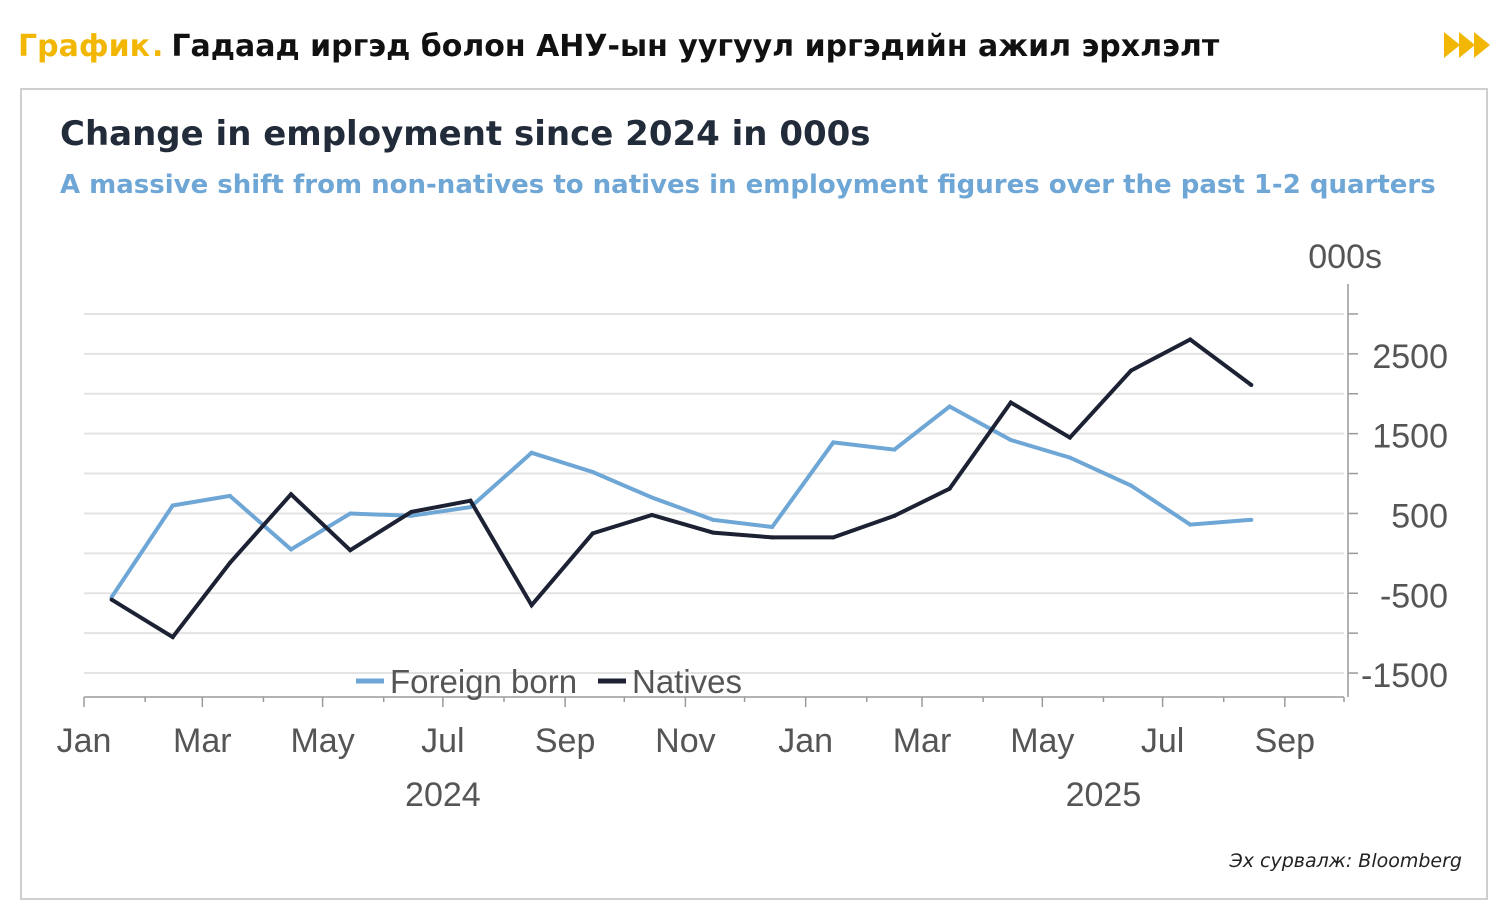 The image size is (1506, 918). What do you see at coordinates (84, 46) in the screenshot?
I see `header-tag: График` at bounding box center [84, 46].